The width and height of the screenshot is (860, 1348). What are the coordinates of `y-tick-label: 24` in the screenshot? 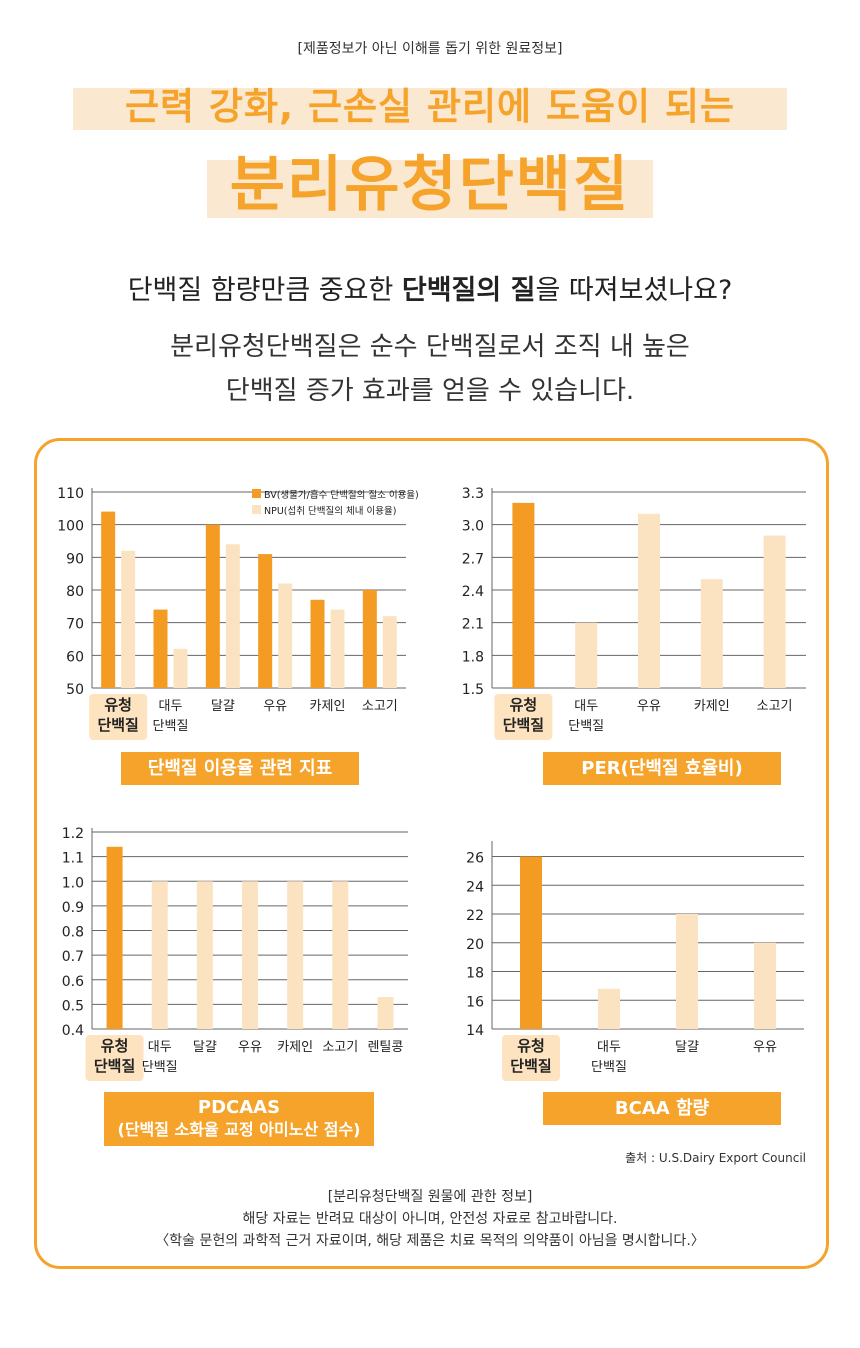 It's located at (475, 887).